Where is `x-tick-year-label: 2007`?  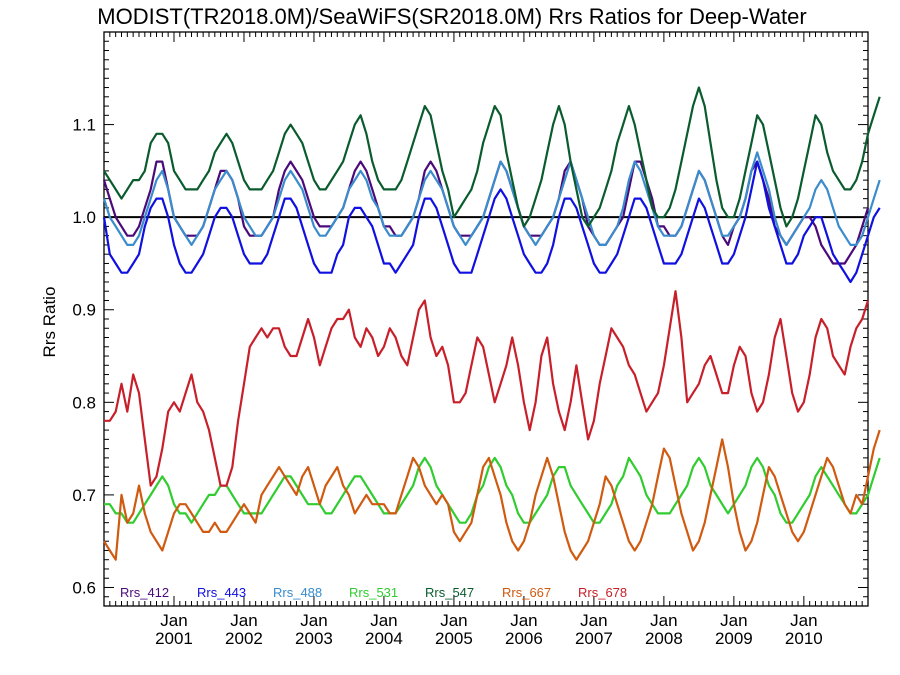
x-tick-year-label: 2007 is located at coordinates (594, 638).